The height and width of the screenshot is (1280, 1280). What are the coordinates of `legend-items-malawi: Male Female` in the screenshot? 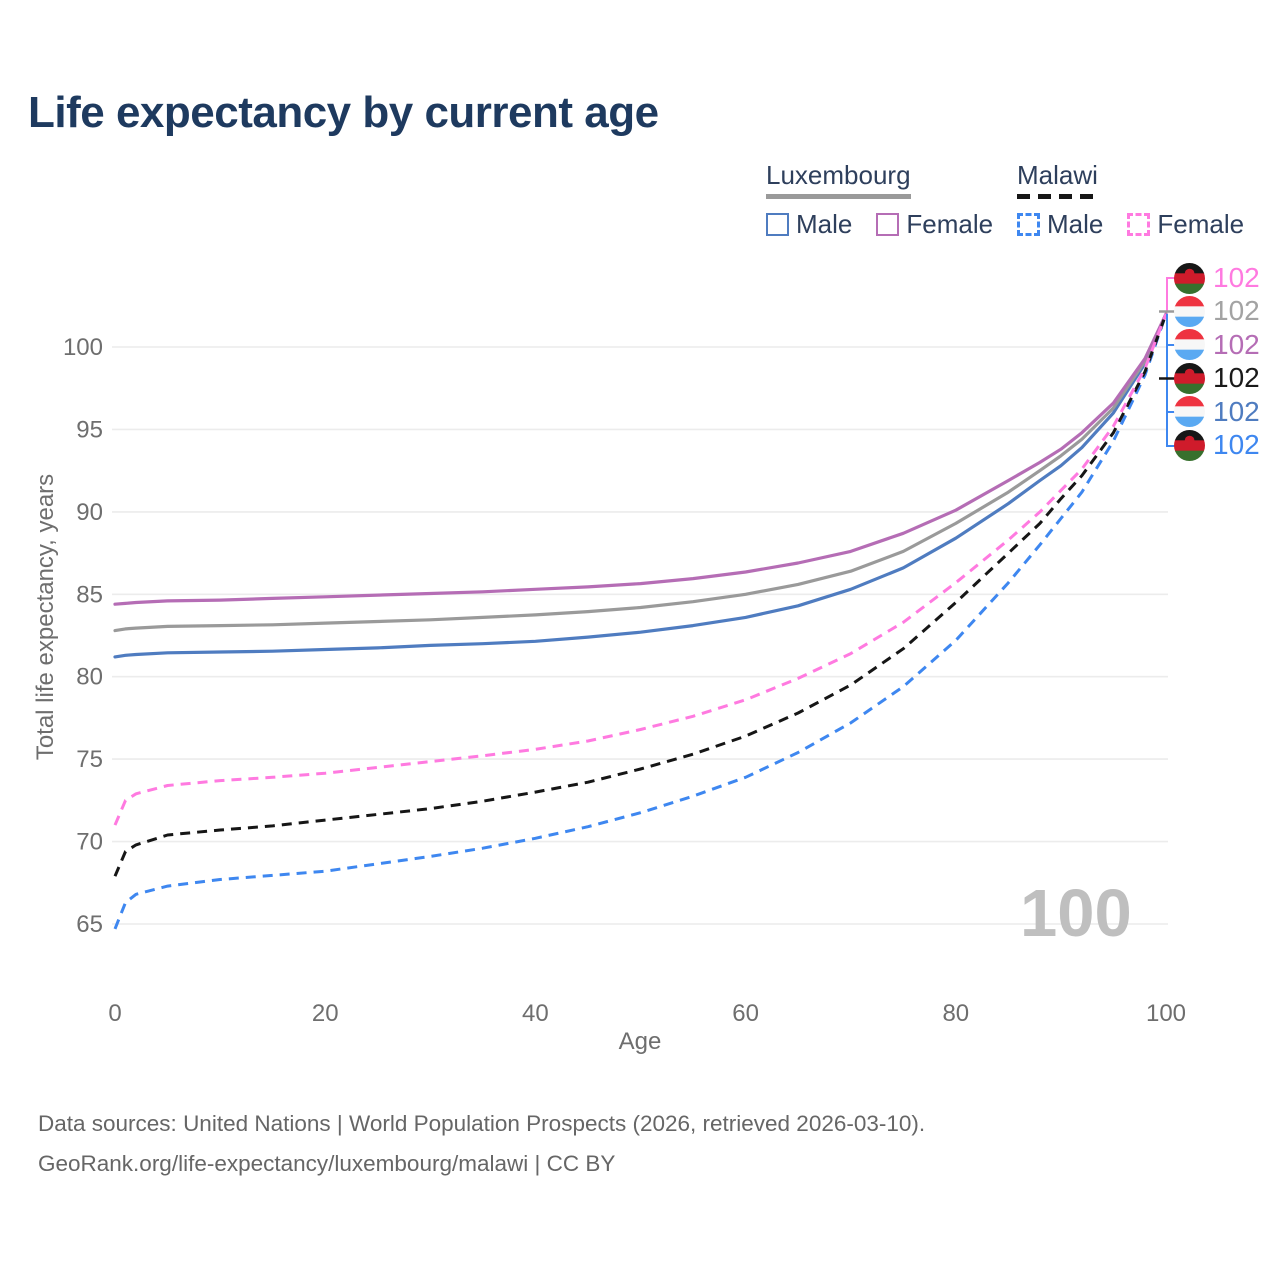 It's located at (1130, 224).